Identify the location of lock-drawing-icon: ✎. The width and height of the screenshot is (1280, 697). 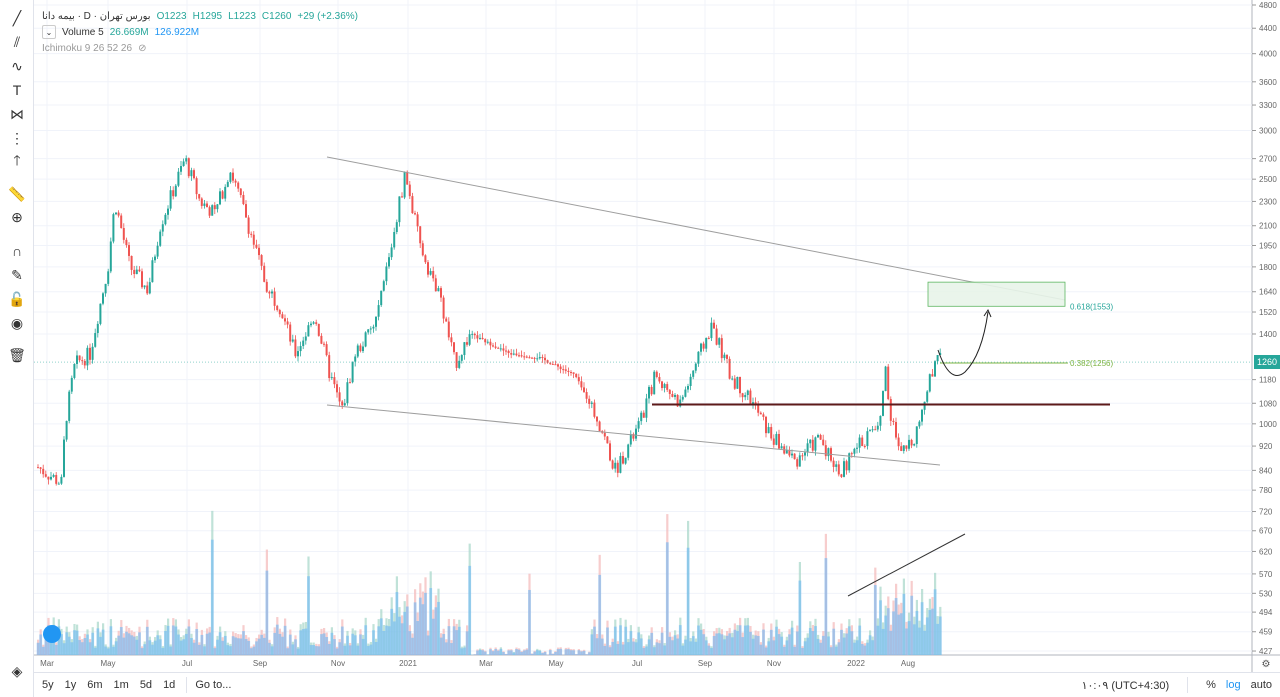
(17, 274).